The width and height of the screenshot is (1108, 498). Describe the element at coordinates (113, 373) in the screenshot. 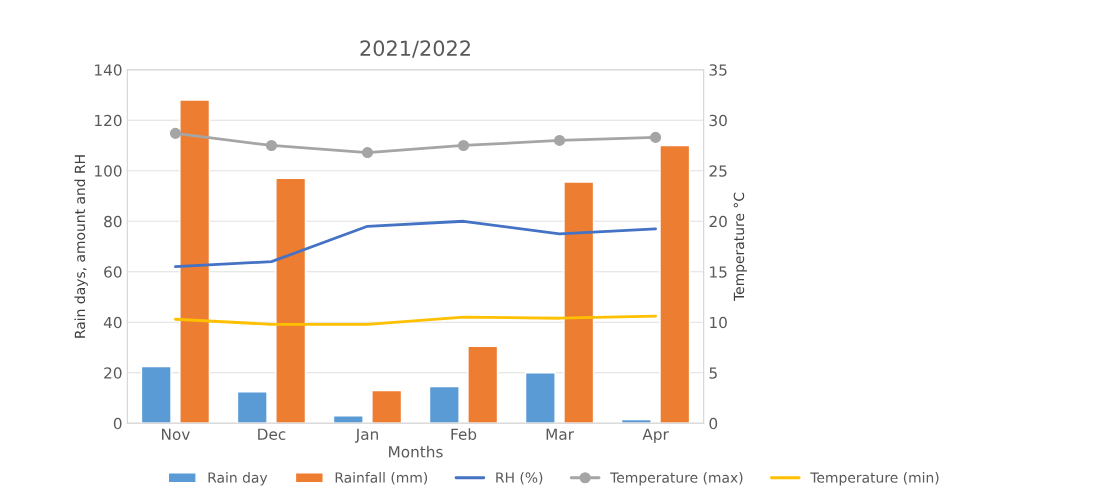

I see `y-tick-label: 20` at that location.